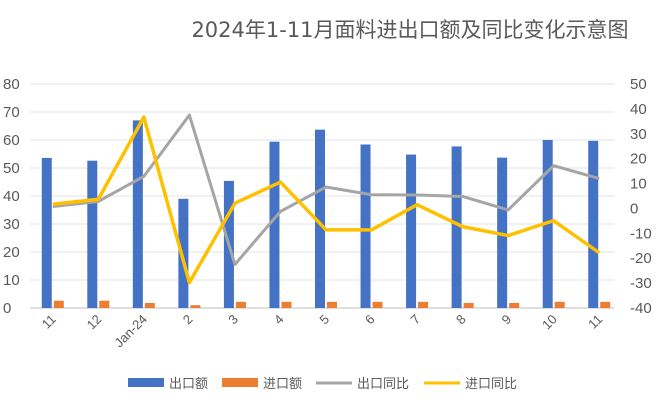  I want to click on right-tick-label: 0, so click(634, 208).